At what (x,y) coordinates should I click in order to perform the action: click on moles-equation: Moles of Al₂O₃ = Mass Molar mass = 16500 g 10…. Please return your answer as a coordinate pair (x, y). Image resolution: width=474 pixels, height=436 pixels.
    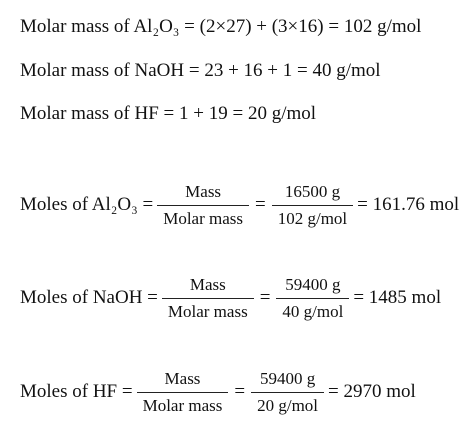
    Looking at the image, I should click on (239, 205).